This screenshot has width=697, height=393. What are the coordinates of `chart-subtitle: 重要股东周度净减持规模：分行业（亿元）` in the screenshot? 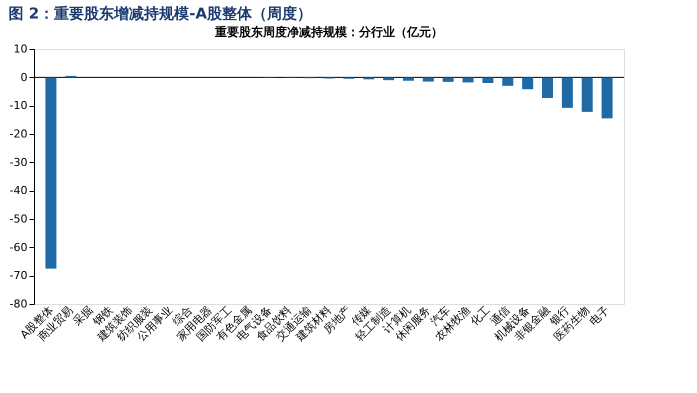 It's located at (328, 32).